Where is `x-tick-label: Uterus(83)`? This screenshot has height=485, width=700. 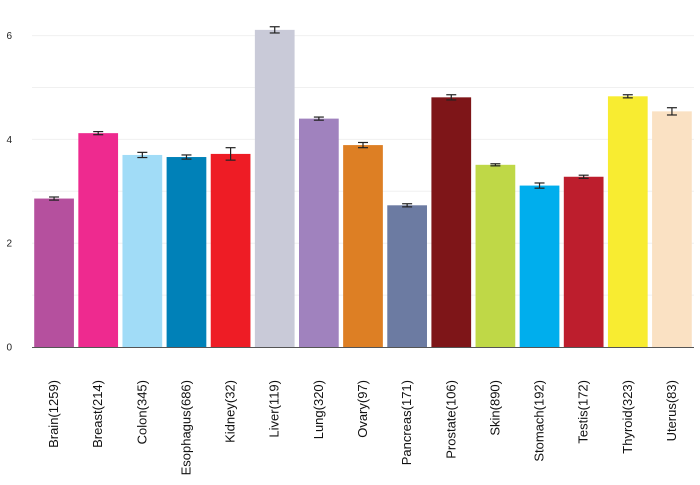 x-tick-label: Uterus(83) is located at coordinates (671, 410).